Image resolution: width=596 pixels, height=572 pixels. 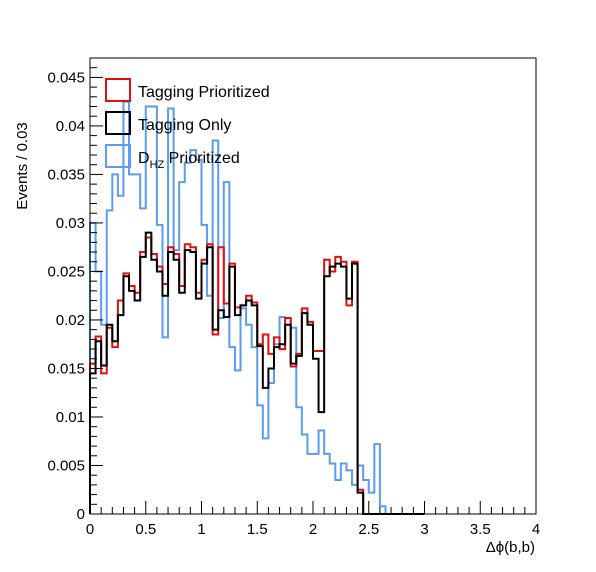 What do you see at coordinates (313, 519) in the screenshot?
I see `x-axis-ticks: 0 0.5 1 1.5 2 2.5 3 3.5 4` at bounding box center [313, 519].